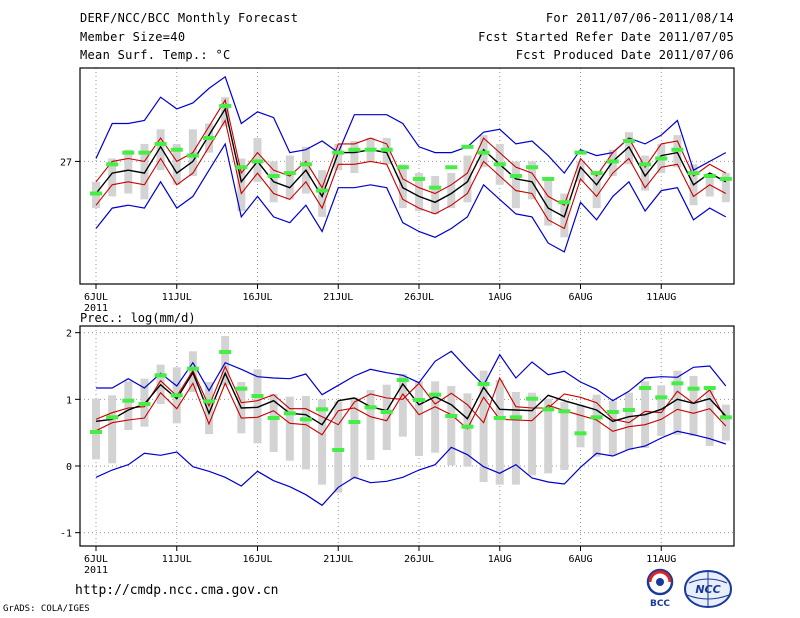 The height and width of the screenshot is (618, 800). I want to click on temp-lower-line, so click(411, 174).